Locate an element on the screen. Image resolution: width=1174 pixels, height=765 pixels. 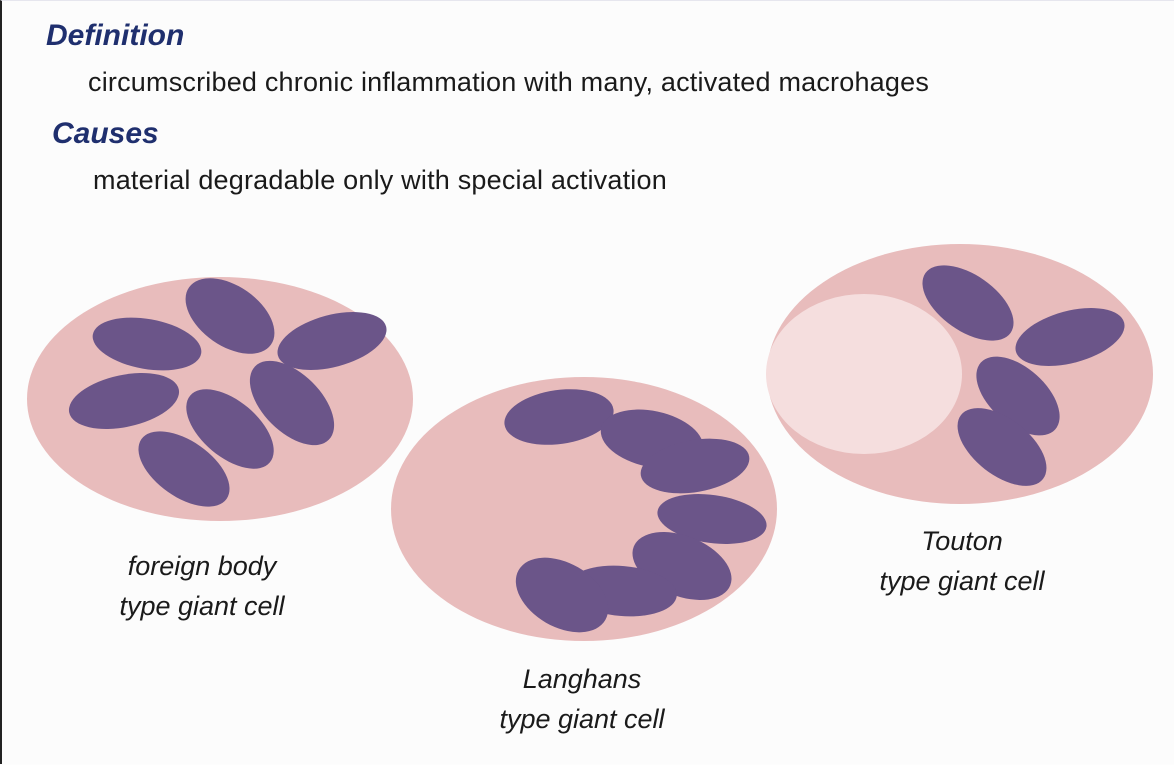
langhans-caption: Langhans type giant cell is located at coordinates (582, 699).